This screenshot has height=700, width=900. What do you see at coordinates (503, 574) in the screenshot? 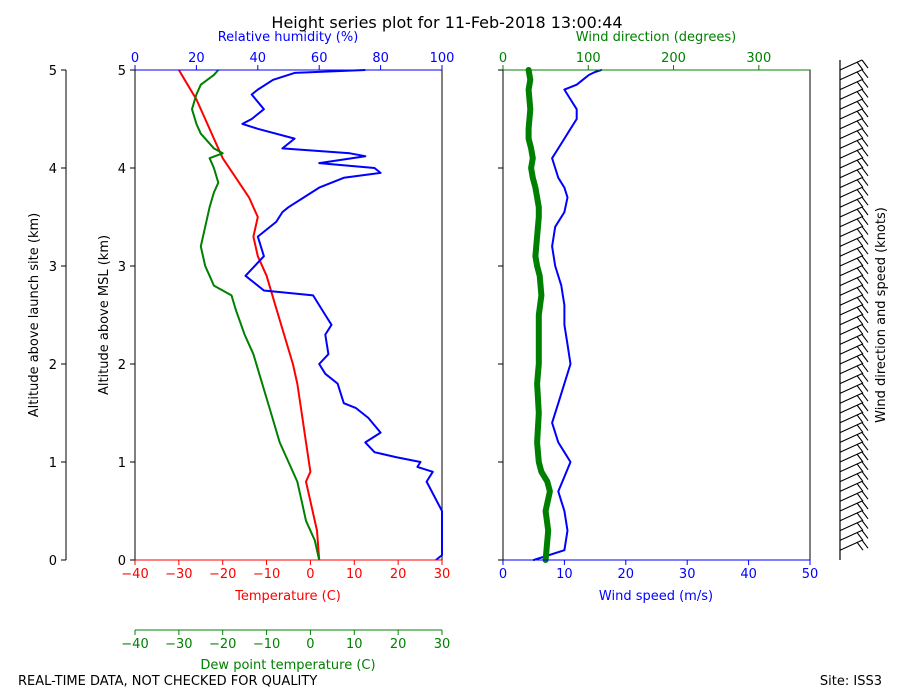
I see `wind-speed-tick-label: 0` at bounding box center [503, 574].